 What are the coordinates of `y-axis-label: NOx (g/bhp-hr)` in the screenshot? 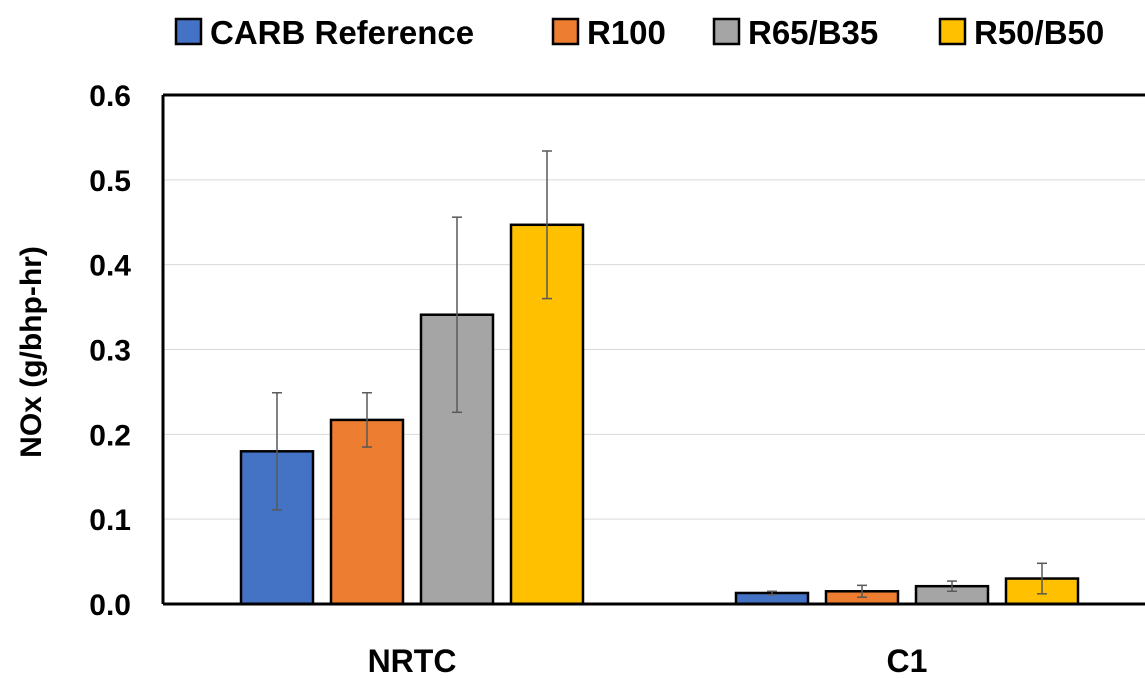 It's located at (31, 352).